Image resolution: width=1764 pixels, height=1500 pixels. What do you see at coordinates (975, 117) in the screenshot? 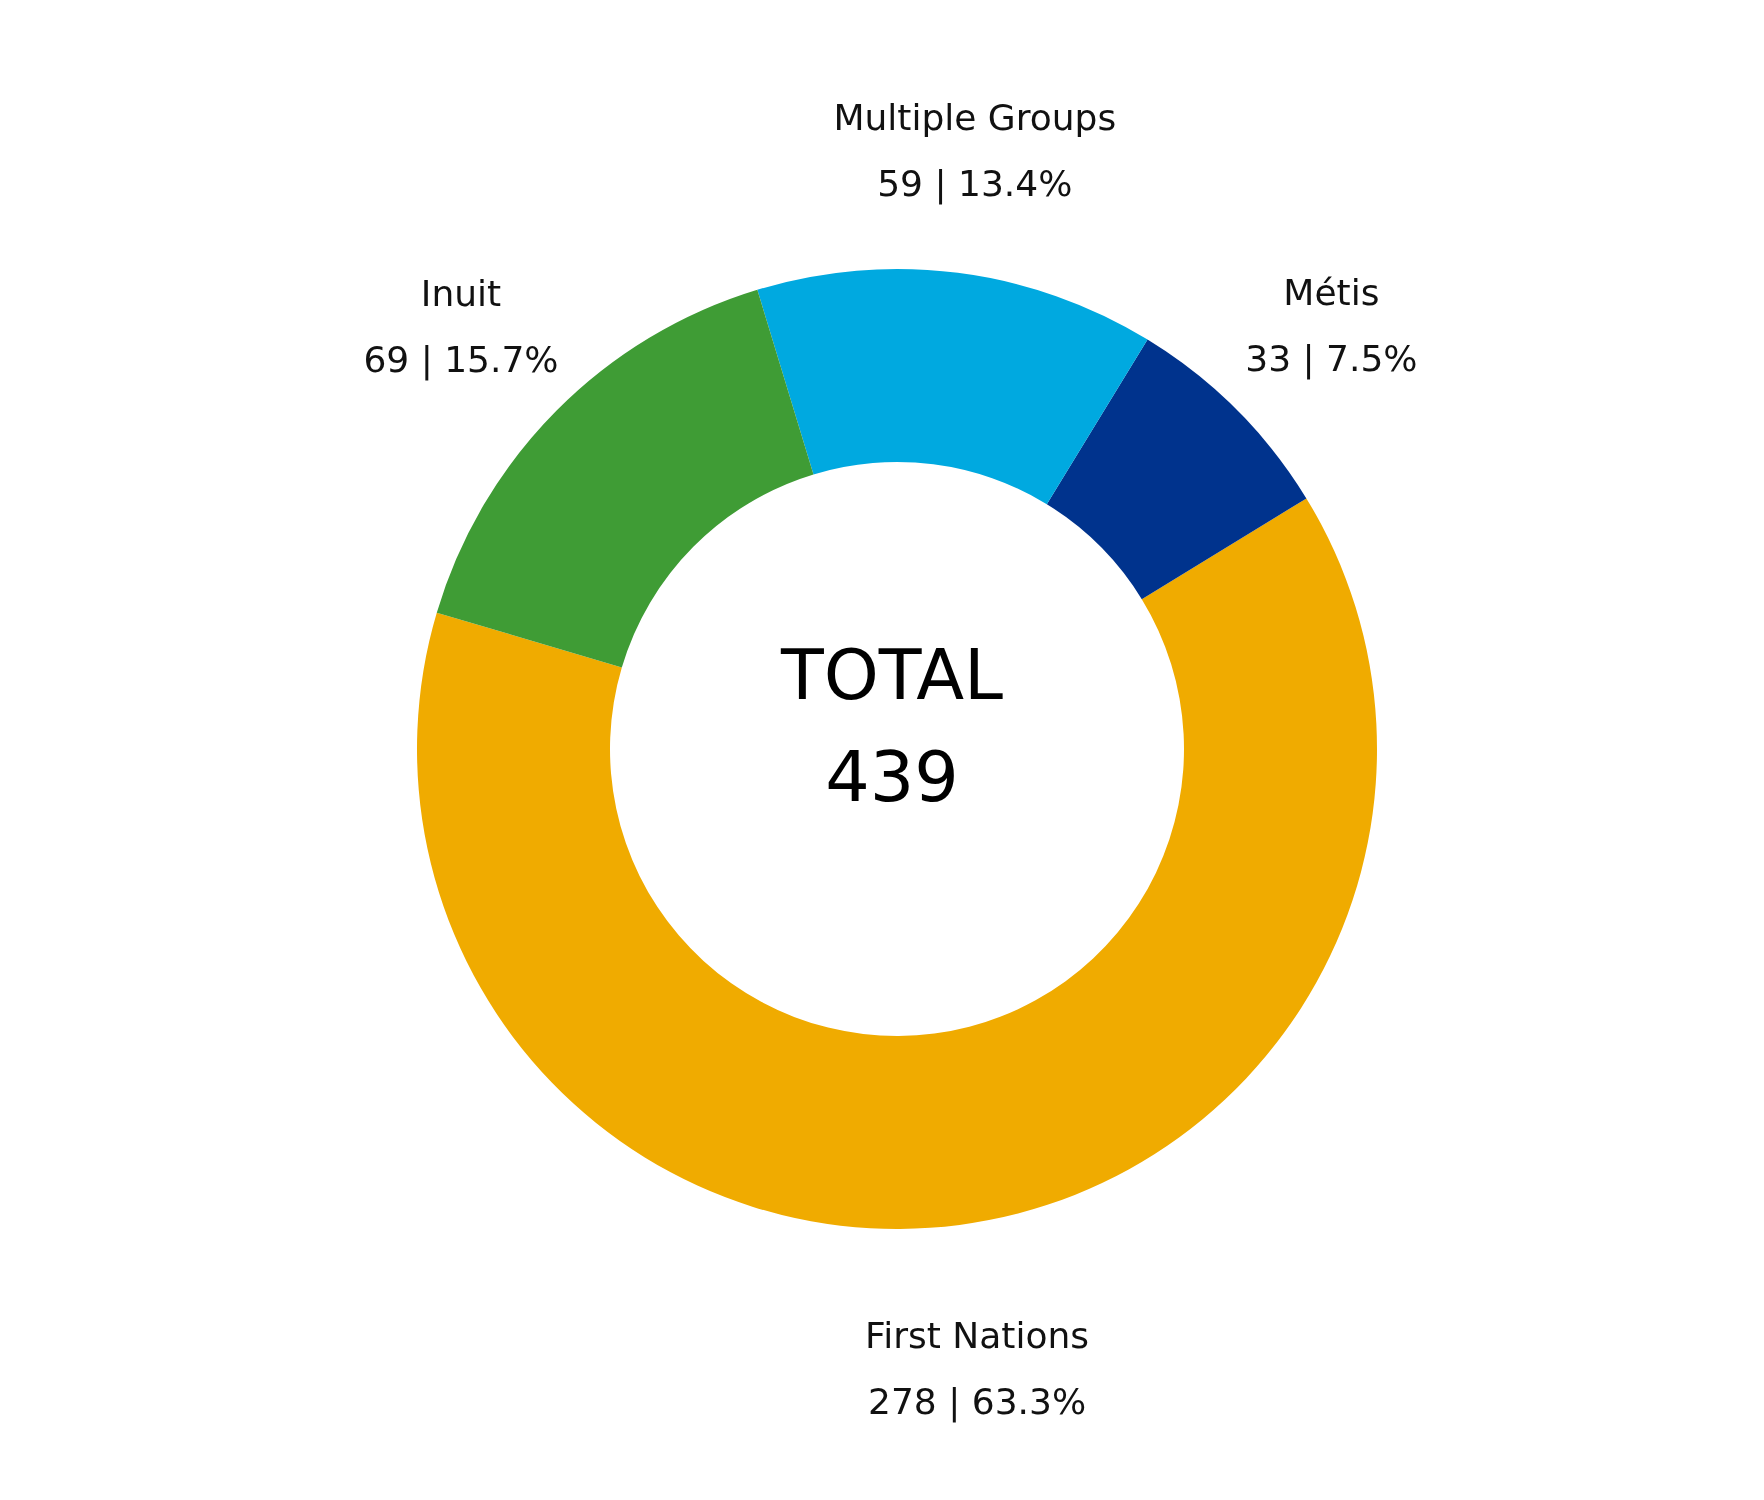
I see `slice-label: Multiple Groups` at bounding box center [975, 117].